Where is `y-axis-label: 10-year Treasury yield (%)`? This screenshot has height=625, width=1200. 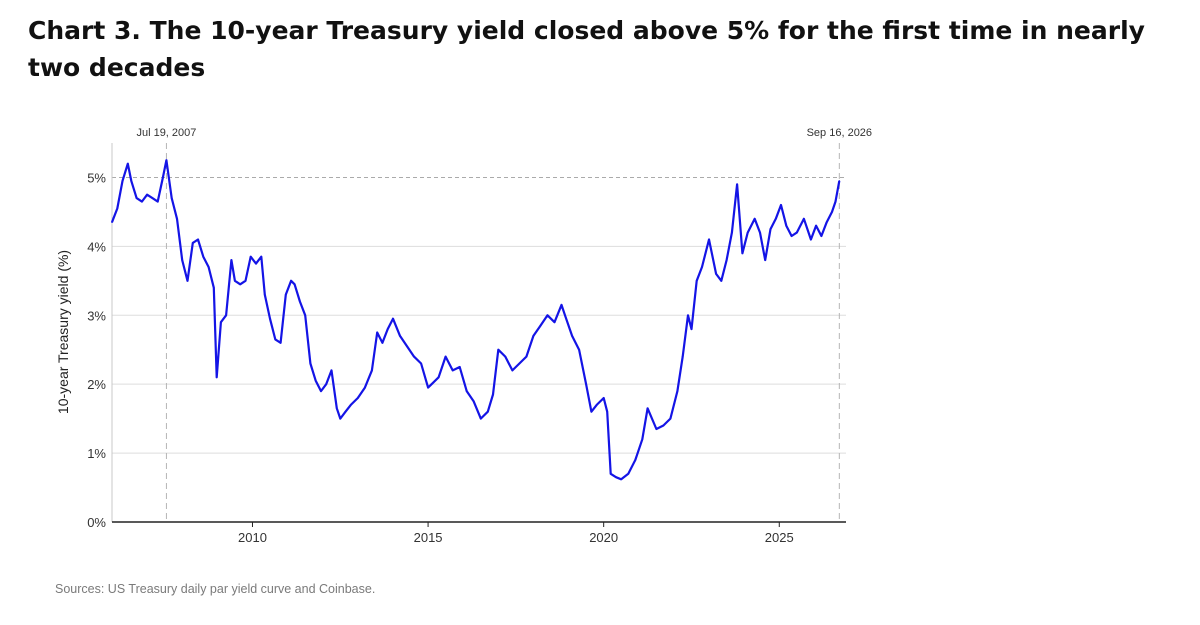 y-axis-label: 10-year Treasury yield (%) is located at coordinates (63, 332).